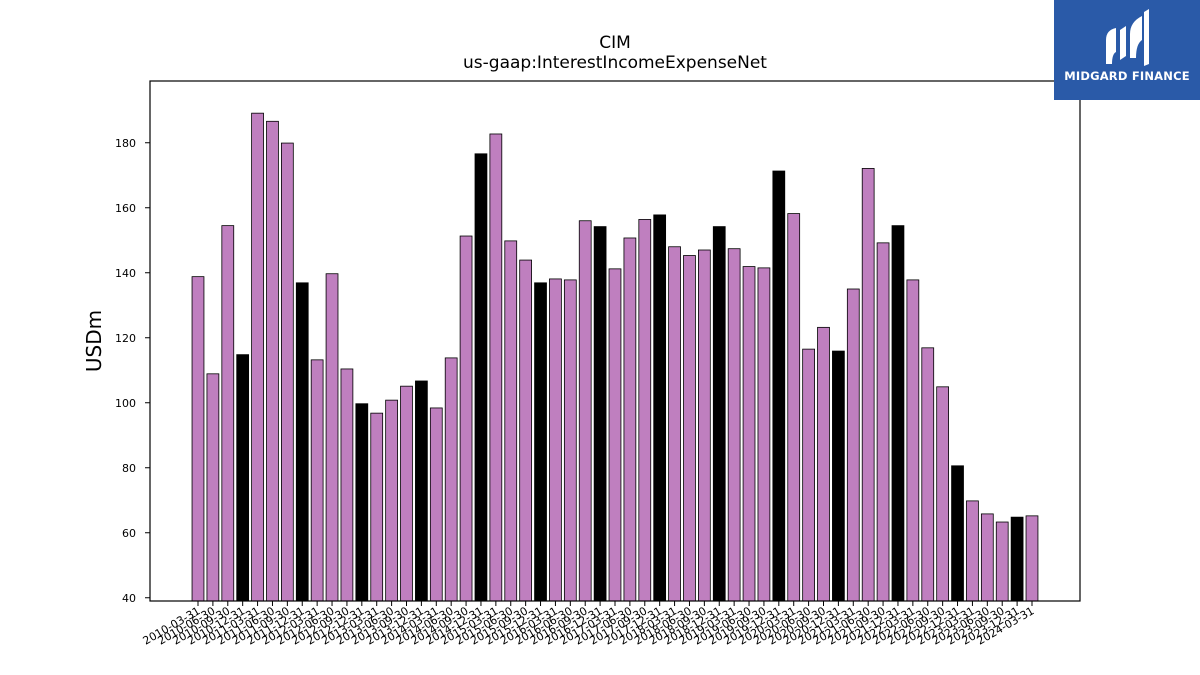  I want to click on y-tick-label: 60, so click(129, 533).